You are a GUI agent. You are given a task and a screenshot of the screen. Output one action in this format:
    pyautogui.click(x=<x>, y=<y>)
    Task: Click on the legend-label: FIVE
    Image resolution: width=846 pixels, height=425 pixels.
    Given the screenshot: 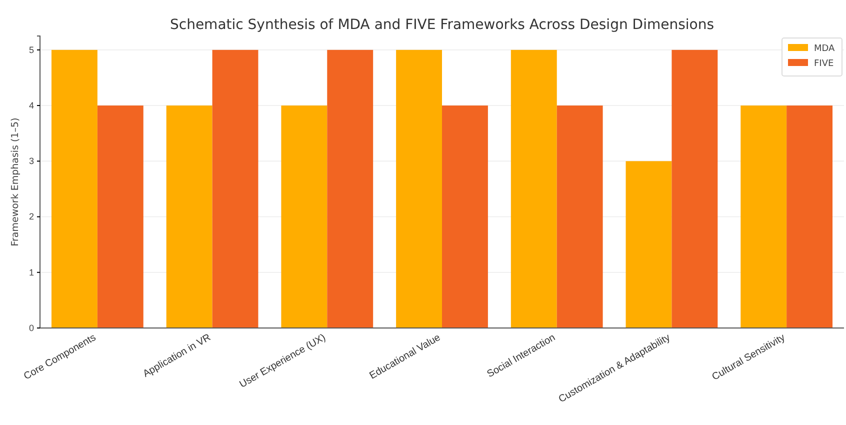 What is the action you would take?
    pyautogui.click(x=824, y=64)
    